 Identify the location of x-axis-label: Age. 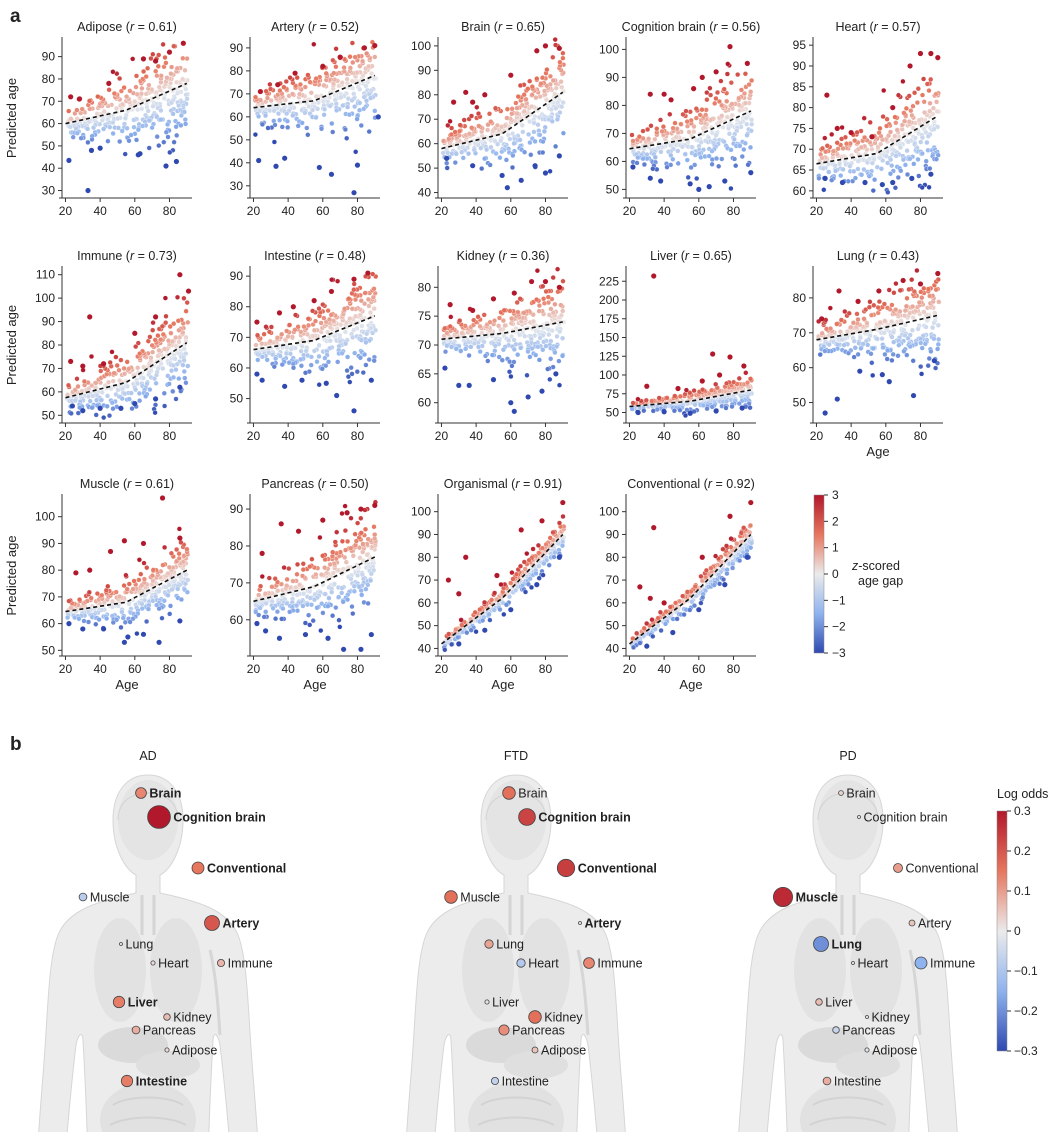
(502, 684).